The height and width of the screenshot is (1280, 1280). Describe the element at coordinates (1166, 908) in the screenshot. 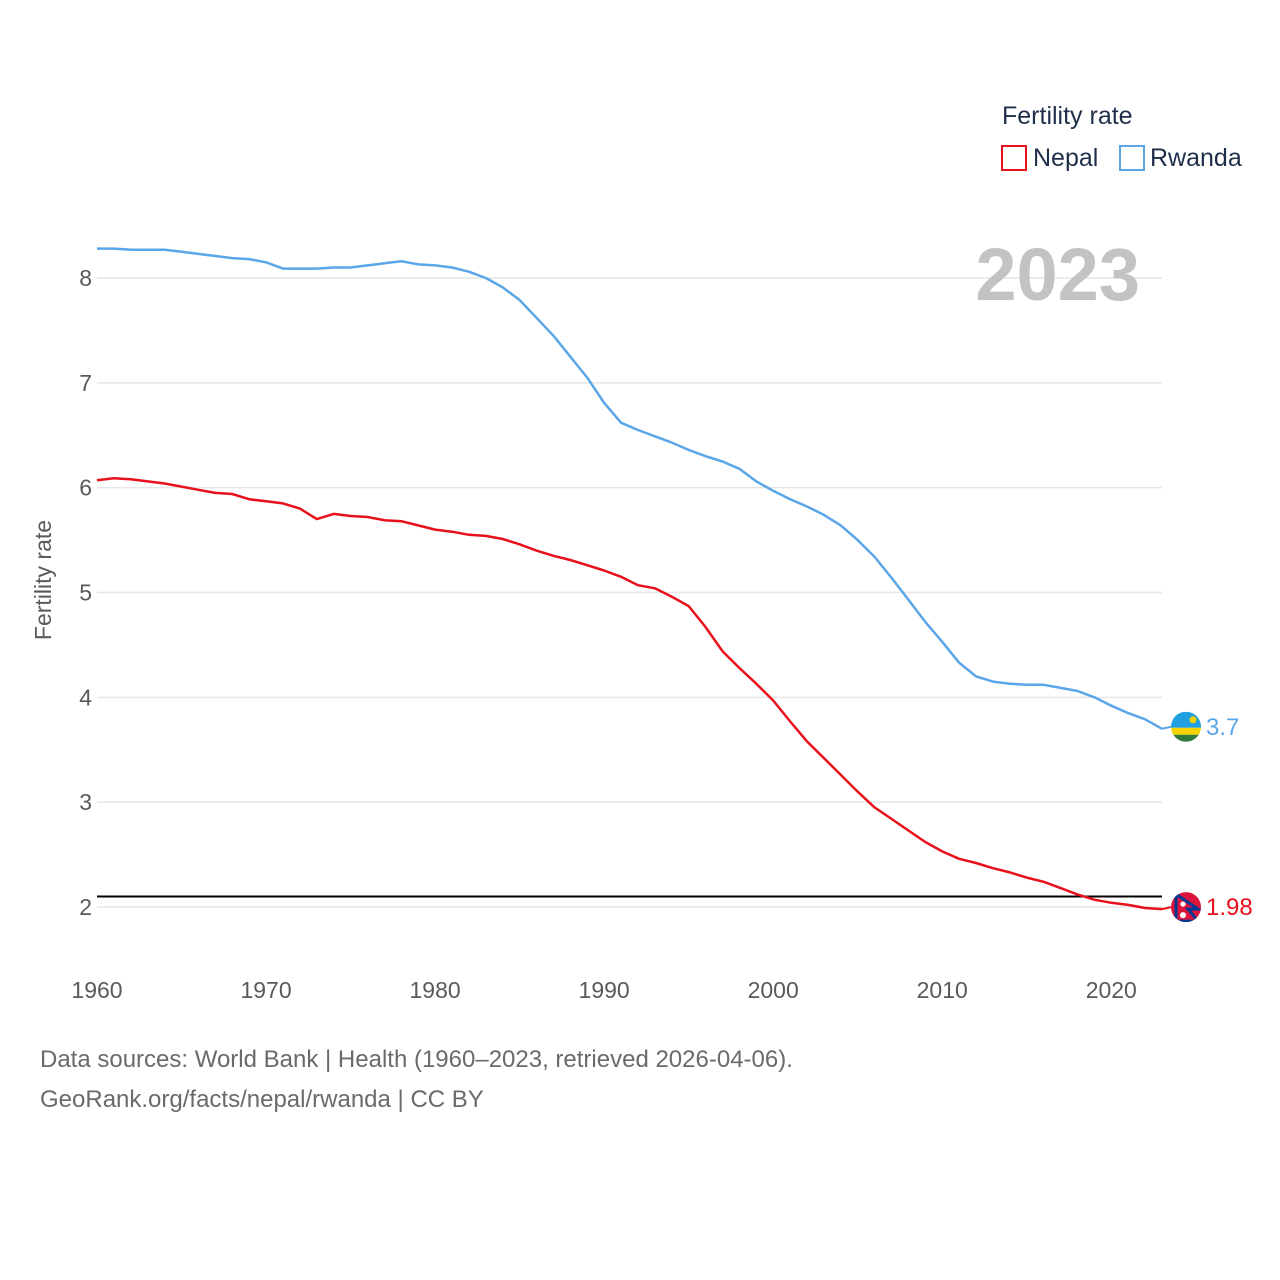

I see `end-connector-nepal` at that location.